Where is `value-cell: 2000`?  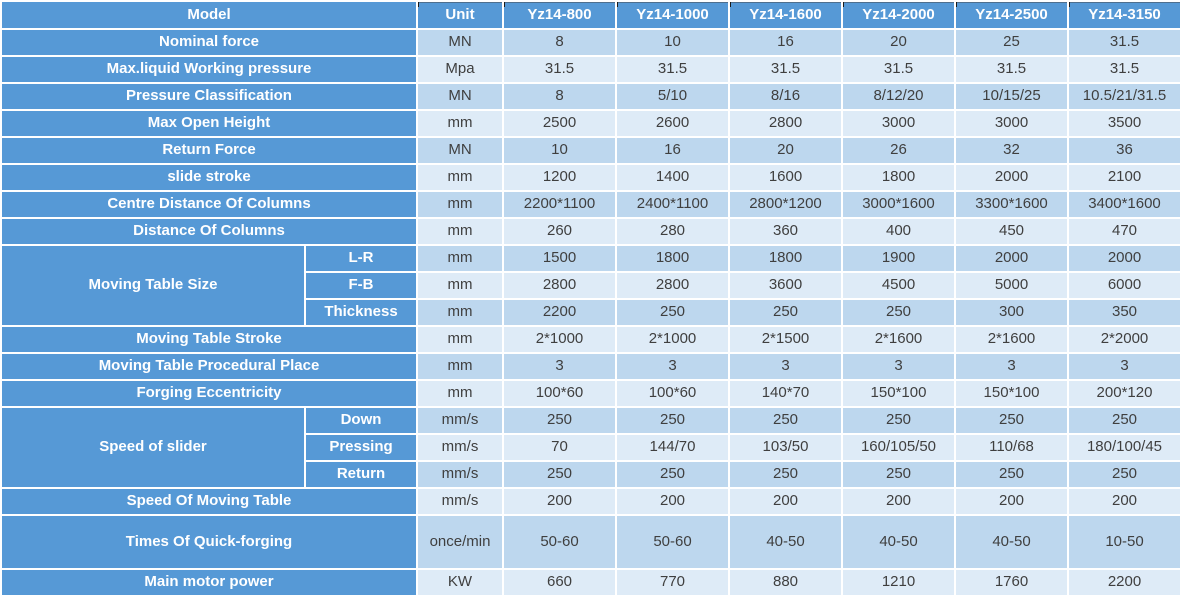 value-cell: 2000 is located at coordinates (1011, 258).